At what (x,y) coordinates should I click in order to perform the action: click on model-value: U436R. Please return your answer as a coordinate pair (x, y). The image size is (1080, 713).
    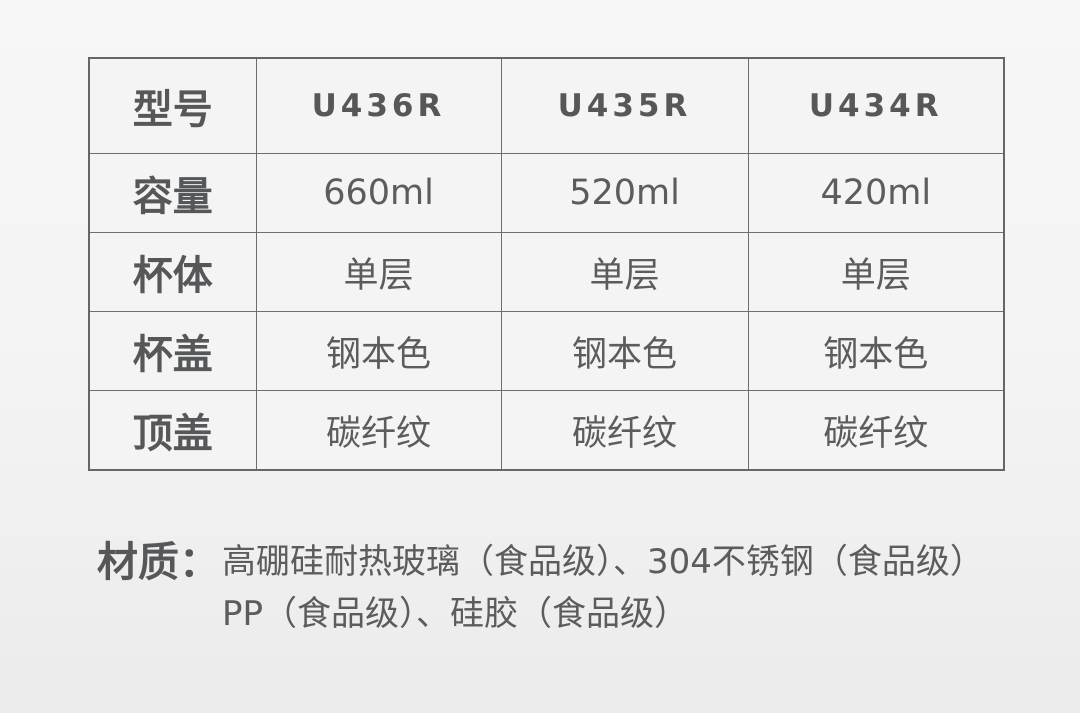
    Looking at the image, I should click on (378, 105).